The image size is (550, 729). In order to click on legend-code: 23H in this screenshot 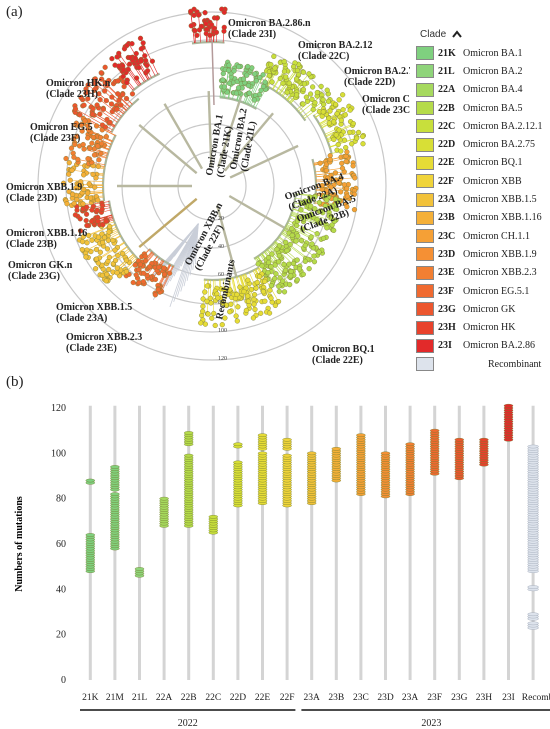, I will do `click(447, 328)`.